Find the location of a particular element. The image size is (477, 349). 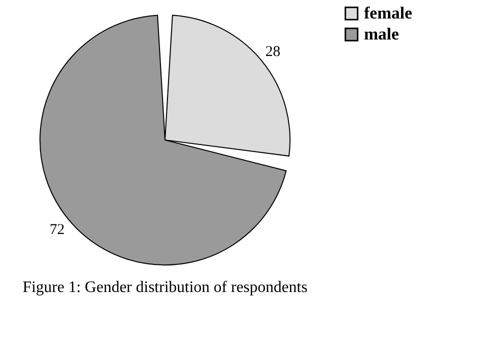

text: Figure 1: Gender distribution of respondents is located at coordinates (165, 287).